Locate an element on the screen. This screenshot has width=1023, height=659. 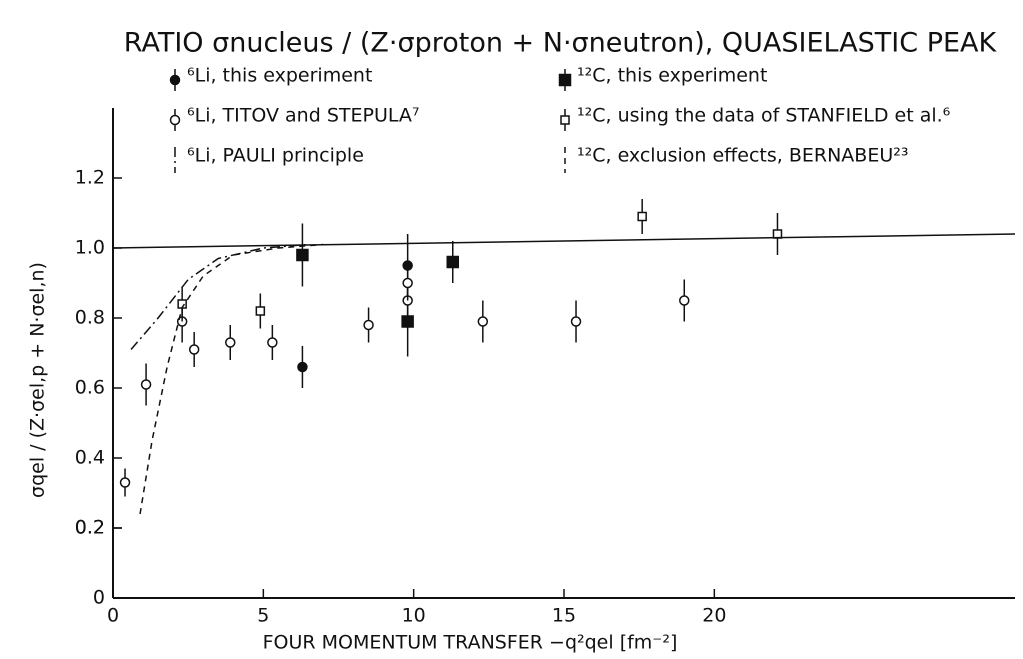
x-axis-label: FOUR MOMENTUM TRANSFER −q²qel [fm⁻²] is located at coordinates (470, 643).